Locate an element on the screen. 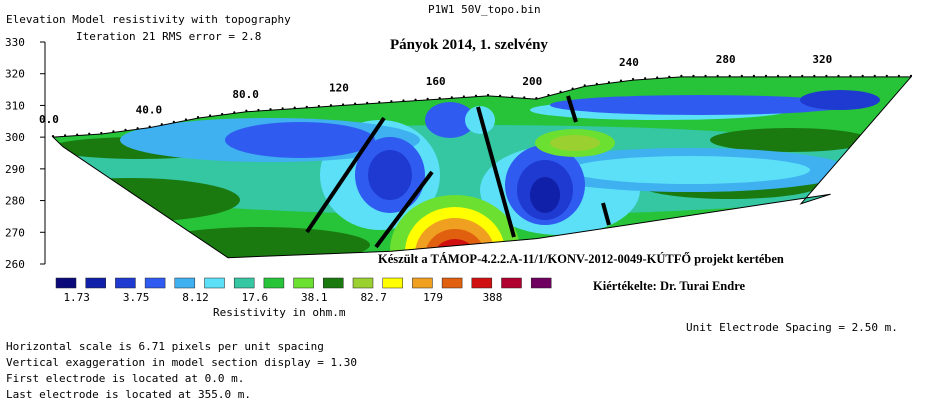 This screenshot has width=937, height=414. x-tick-label: 280 is located at coordinates (726, 59).